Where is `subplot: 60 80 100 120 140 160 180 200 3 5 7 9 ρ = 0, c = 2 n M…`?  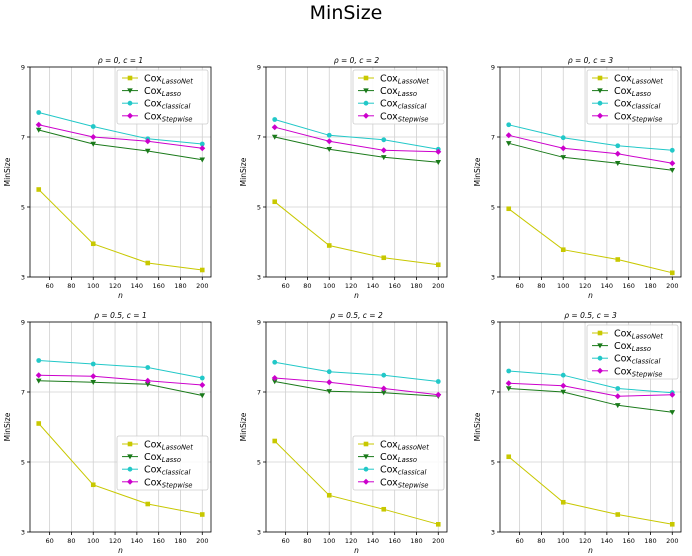
subplot: 60 80 100 120 140 160 180 200 3 5 7 9 ρ = 0, c = 2 n M… is located at coordinates (343, 178).